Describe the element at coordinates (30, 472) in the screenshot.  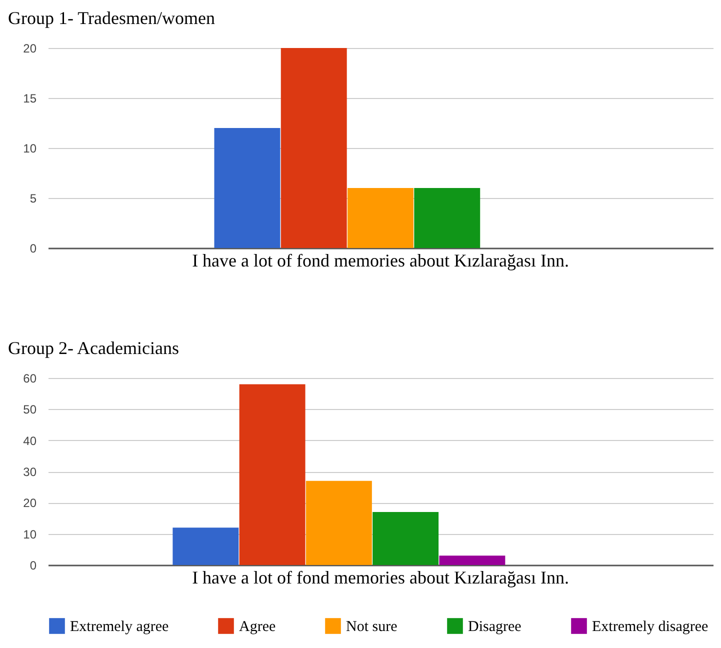
I see `y-tick-label: 30` at that location.